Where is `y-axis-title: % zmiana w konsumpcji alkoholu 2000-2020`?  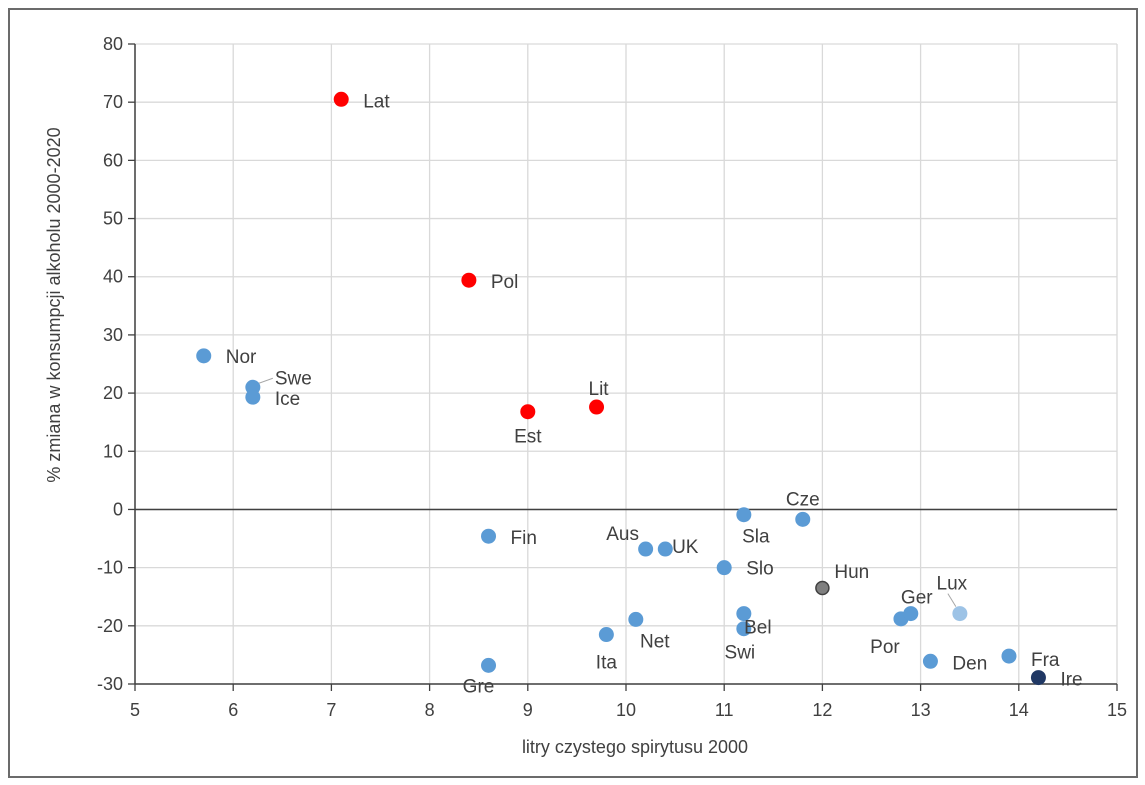 y-axis-title: % zmiana w konsumpcji alkoholu 2000-2020 is located at coordinates (54, 304).